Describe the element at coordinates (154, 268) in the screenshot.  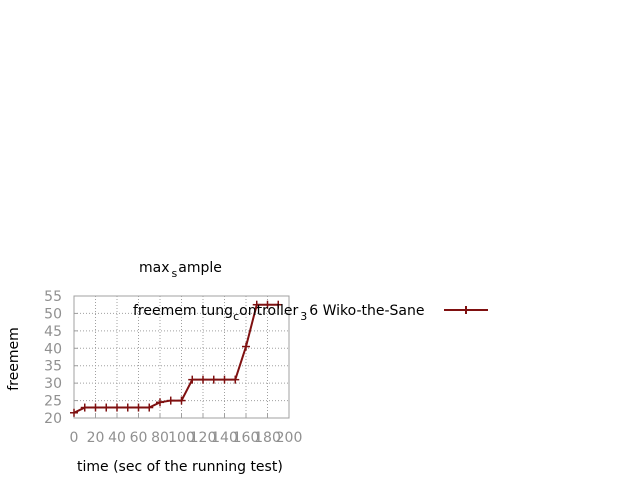
I see `chart-title-main: max` at that location.